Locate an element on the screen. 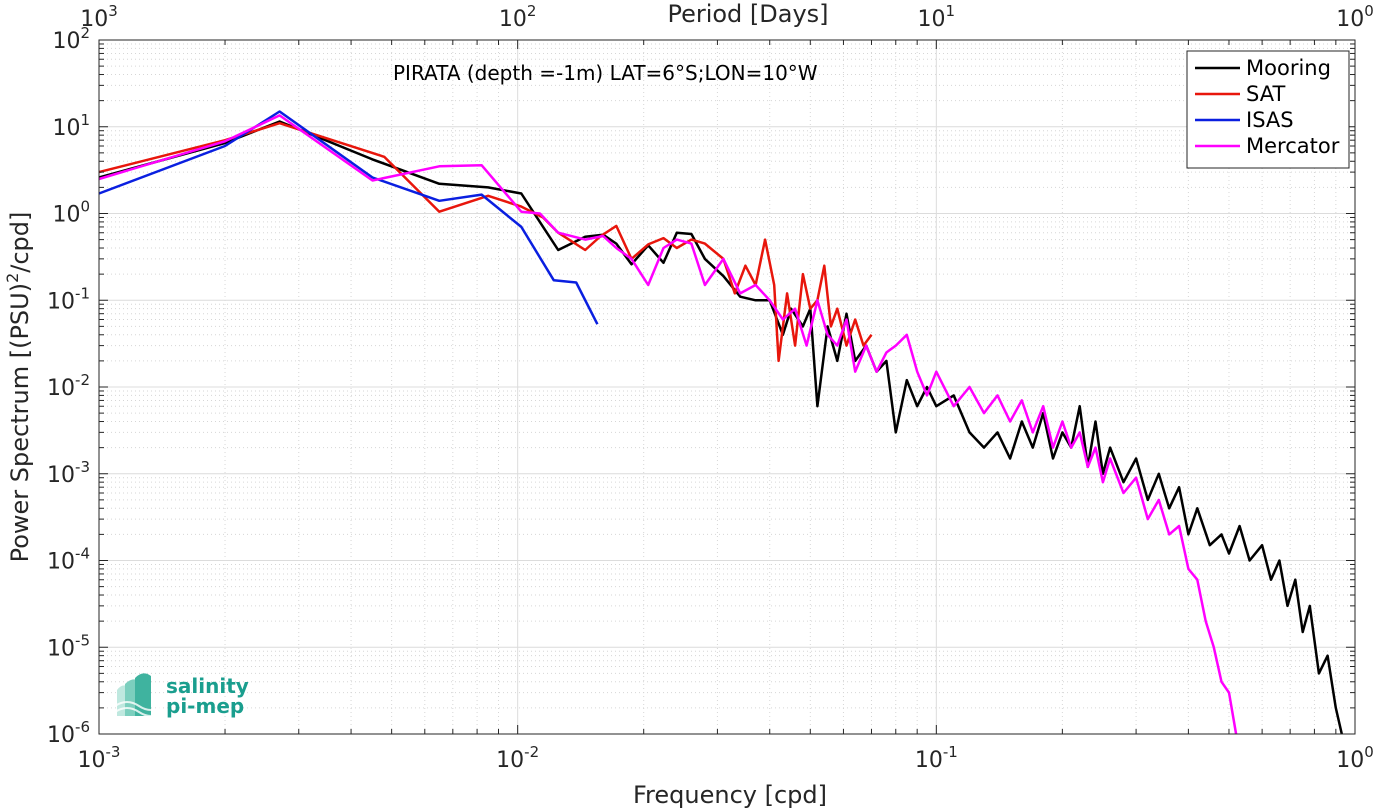  y-tick-label-exp: -4 is located at coordinates (82, 554).